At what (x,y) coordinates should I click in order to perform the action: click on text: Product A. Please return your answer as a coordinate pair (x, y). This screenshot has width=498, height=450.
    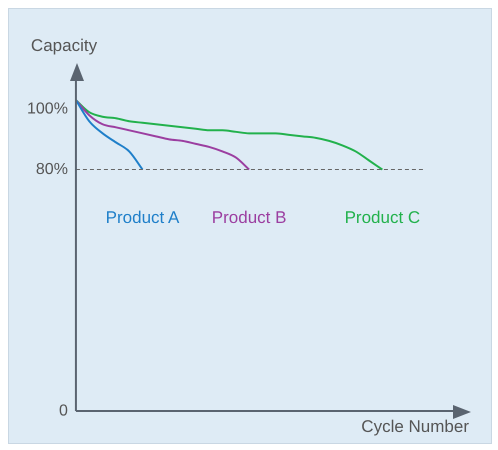
    Looking at the image, I should click on (143, 218).